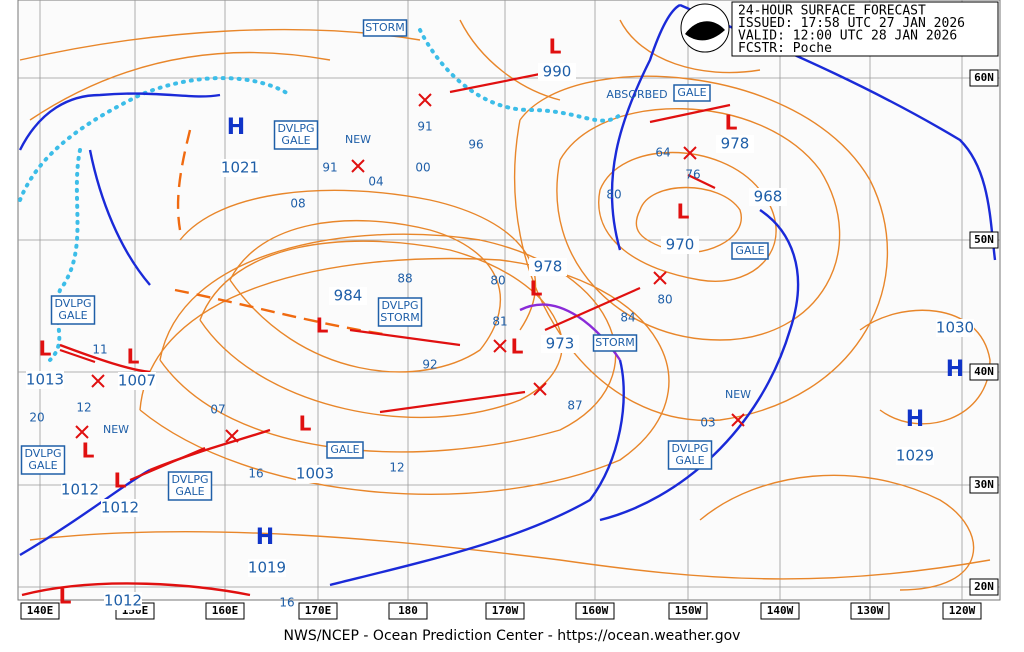 Image resolution: width=1024 pixels, height=652 pixels. What do you see at coordinates (851, 23) in the screenshot?
I see `header-line: ISSUED: 17:58 UTC 27 JAN 2026` at bounding box center [851, 23].